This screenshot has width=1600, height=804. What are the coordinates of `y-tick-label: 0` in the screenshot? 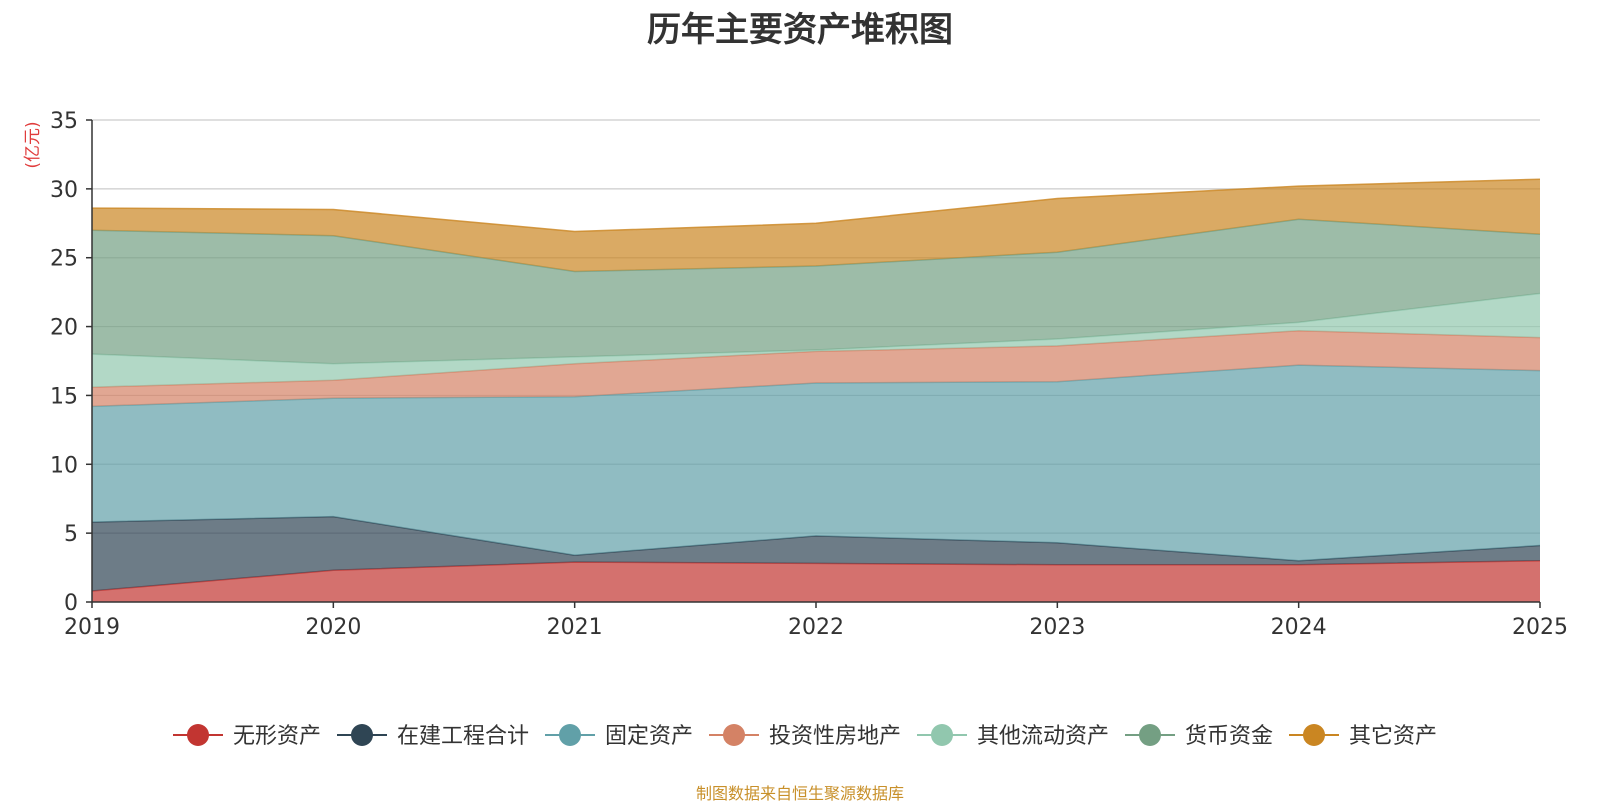 It's located at (71, 603).